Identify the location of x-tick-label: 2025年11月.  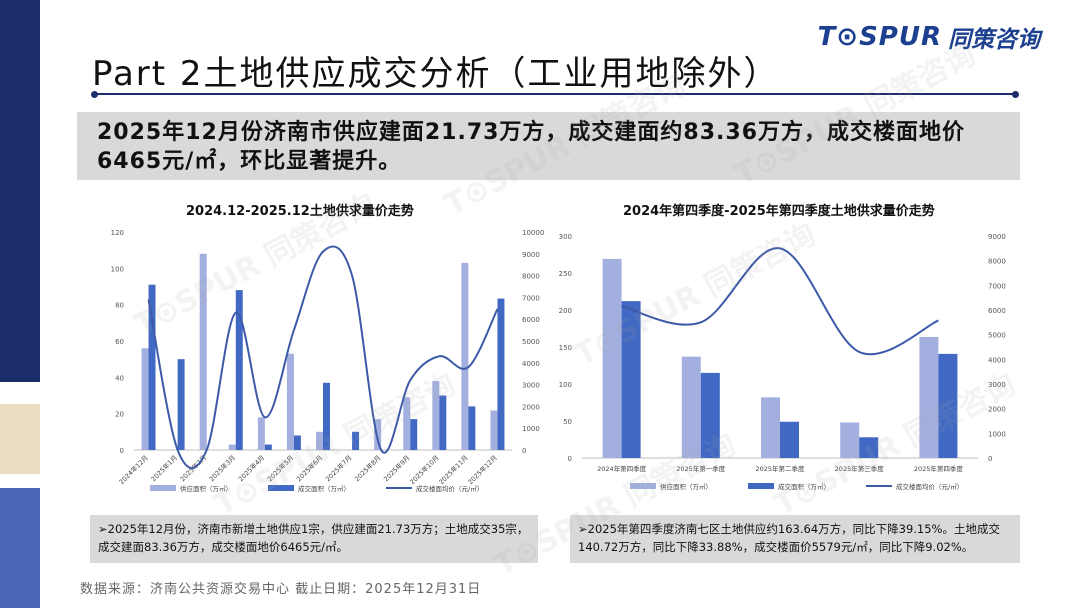
(453, 469).